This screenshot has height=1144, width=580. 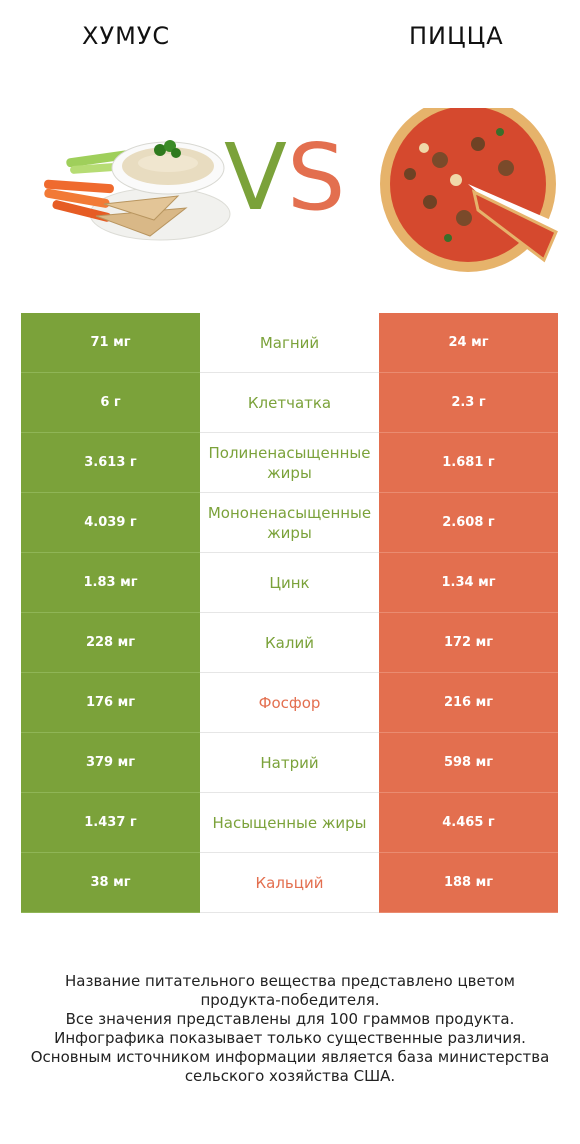 I want to click on right-value-text: 172 мг, so click(x=468, y=642).